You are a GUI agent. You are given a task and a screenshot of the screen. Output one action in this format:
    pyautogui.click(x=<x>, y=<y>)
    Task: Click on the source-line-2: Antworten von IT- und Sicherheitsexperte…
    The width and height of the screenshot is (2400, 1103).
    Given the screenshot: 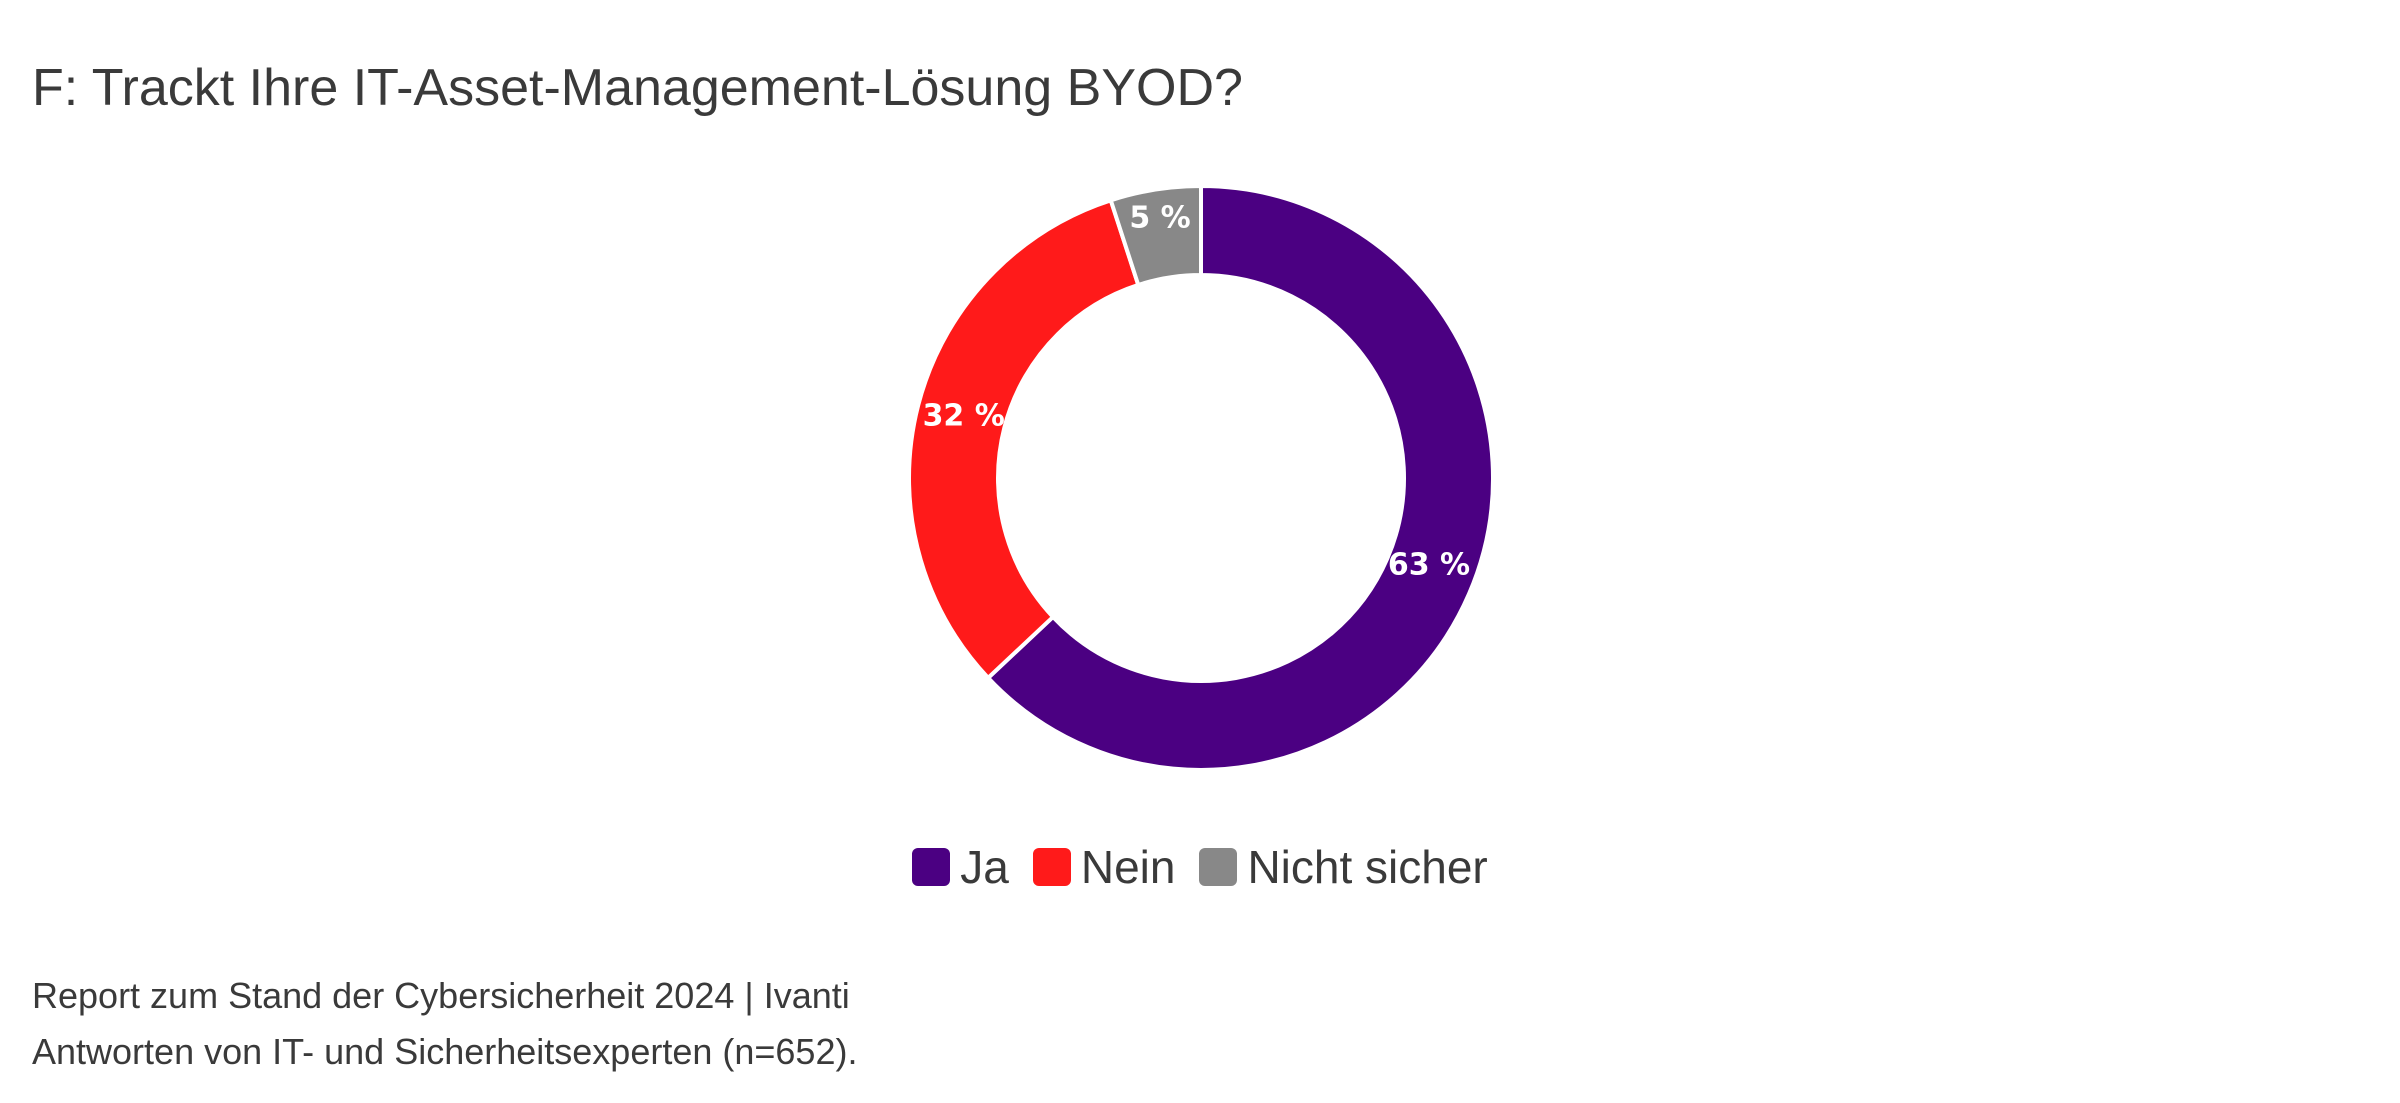 What is the action you would take?
    pyautogui.click(x=445, y=1051)
    